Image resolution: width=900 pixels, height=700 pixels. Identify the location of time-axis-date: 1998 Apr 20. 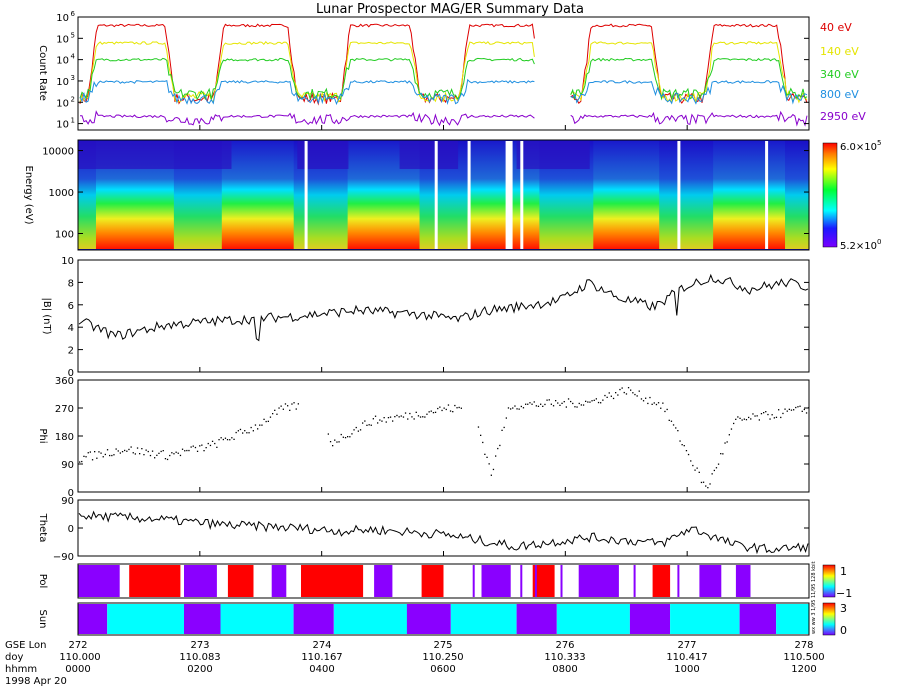
(36, 681).